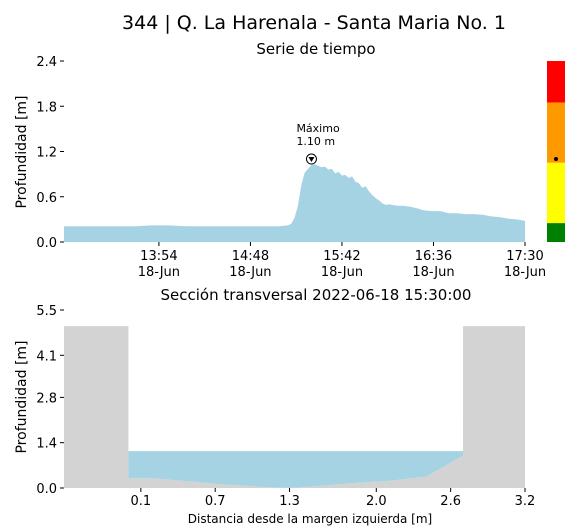  Describe the element at coordinates (296, 469) in the screenshot. I see `water-section-area` at that location.